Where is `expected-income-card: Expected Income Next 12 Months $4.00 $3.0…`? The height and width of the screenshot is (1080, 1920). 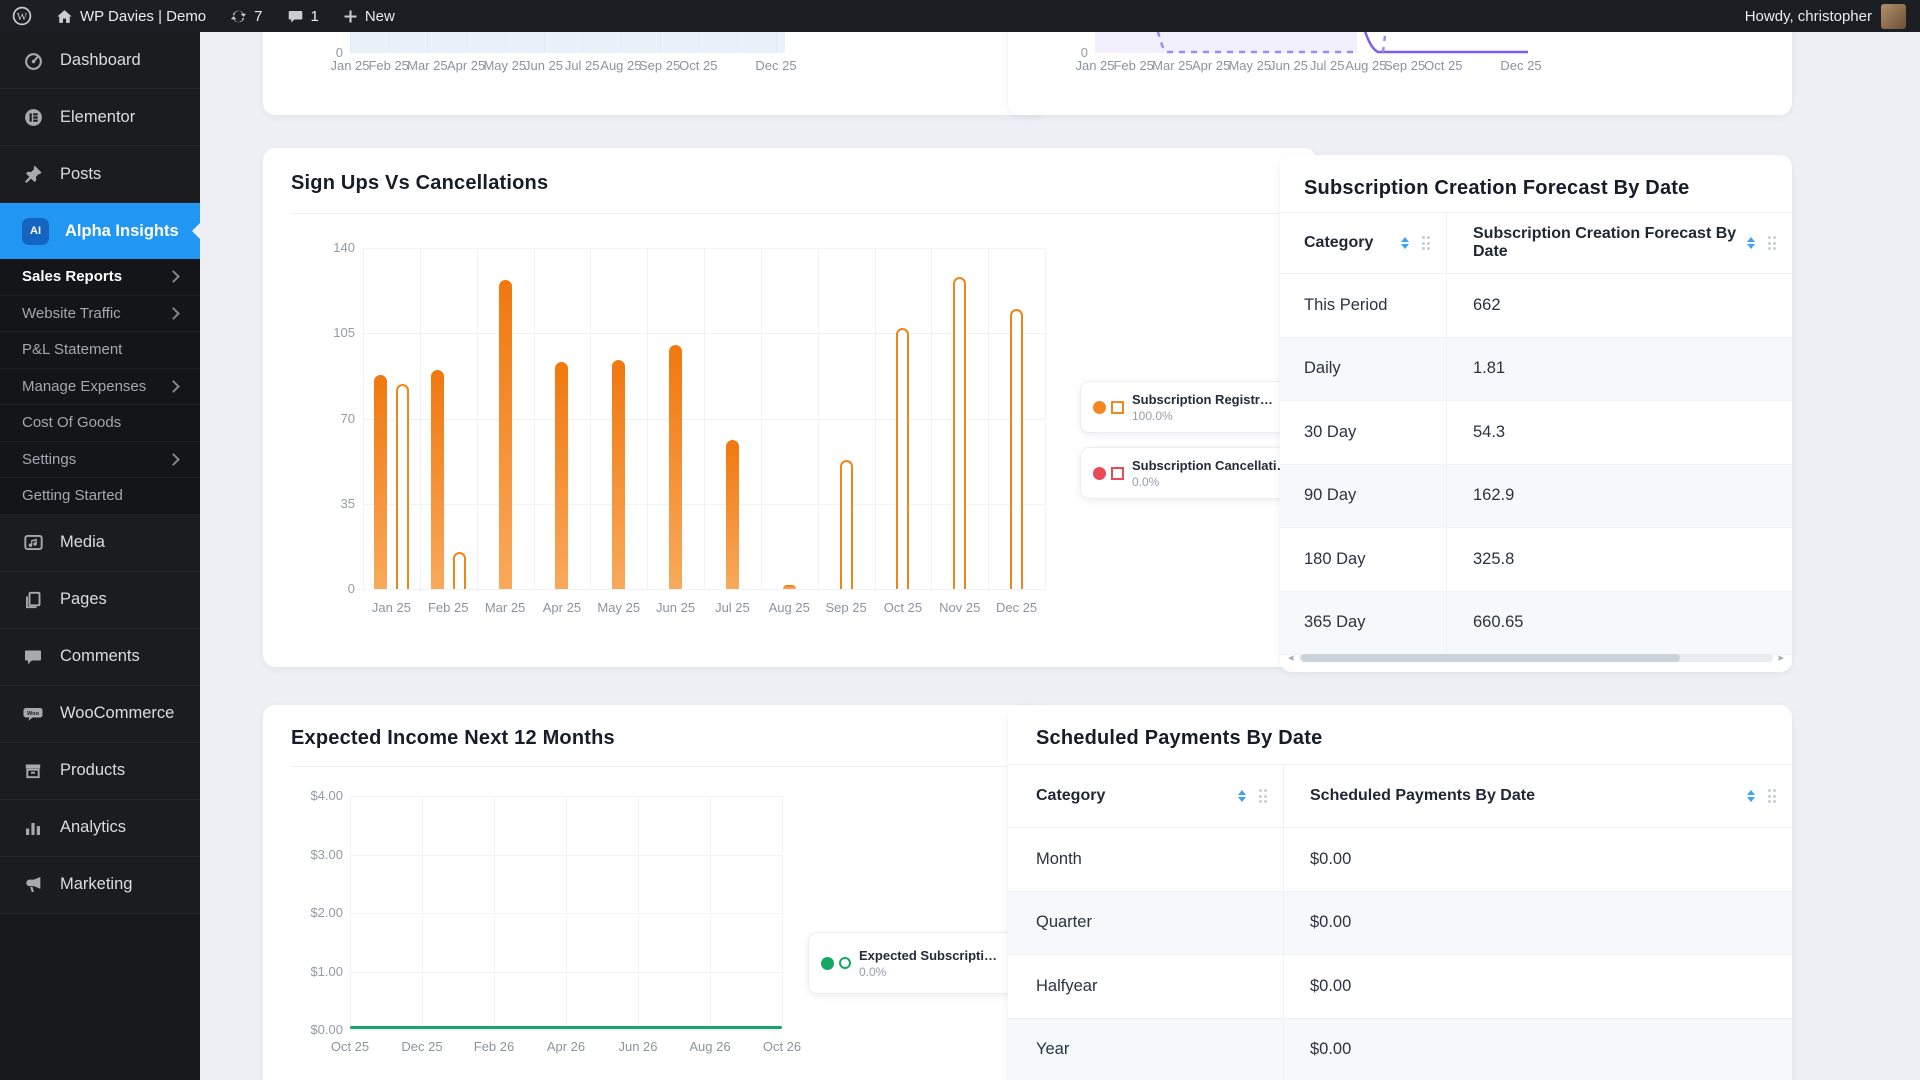
expected-income-card: Expected Income Next 12 Months $4.00 $3.0… is located at coordinates (659, 892).